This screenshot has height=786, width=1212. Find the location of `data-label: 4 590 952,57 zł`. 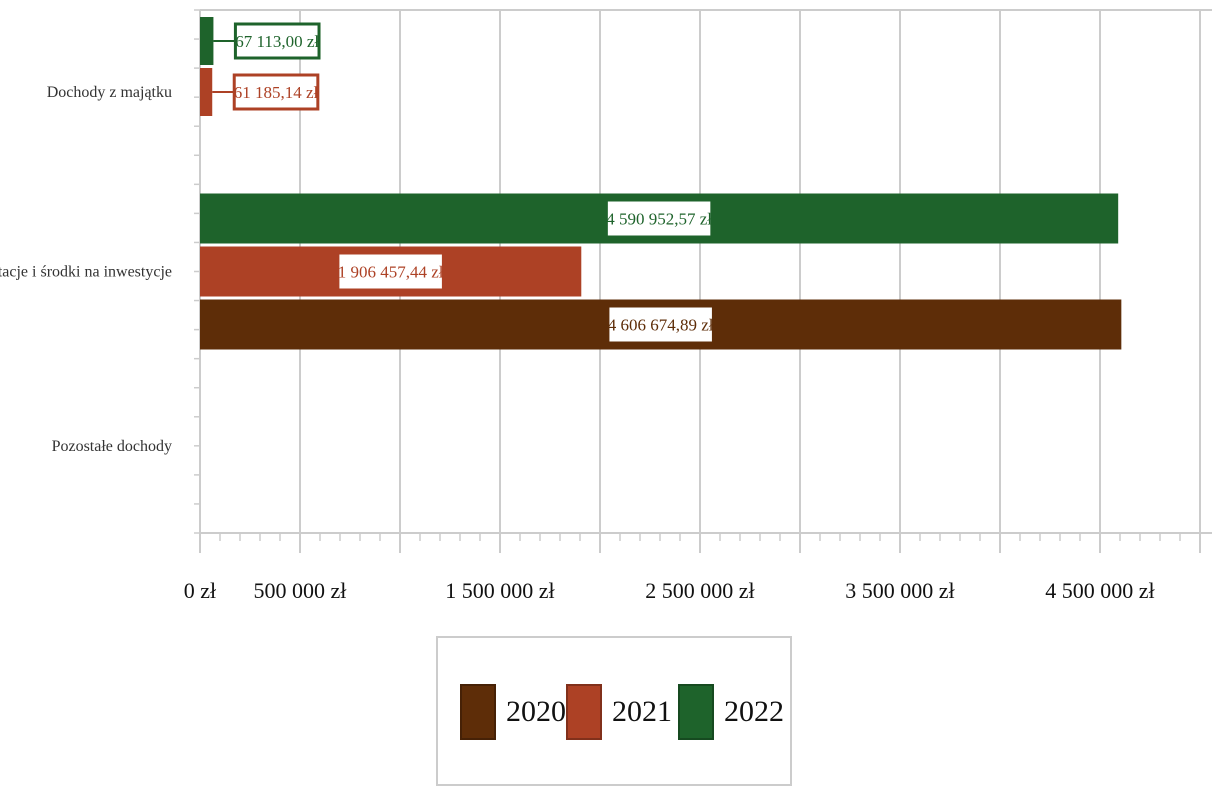

data-label: 4 590 952,57 zł is located at coordinates (659, 219).